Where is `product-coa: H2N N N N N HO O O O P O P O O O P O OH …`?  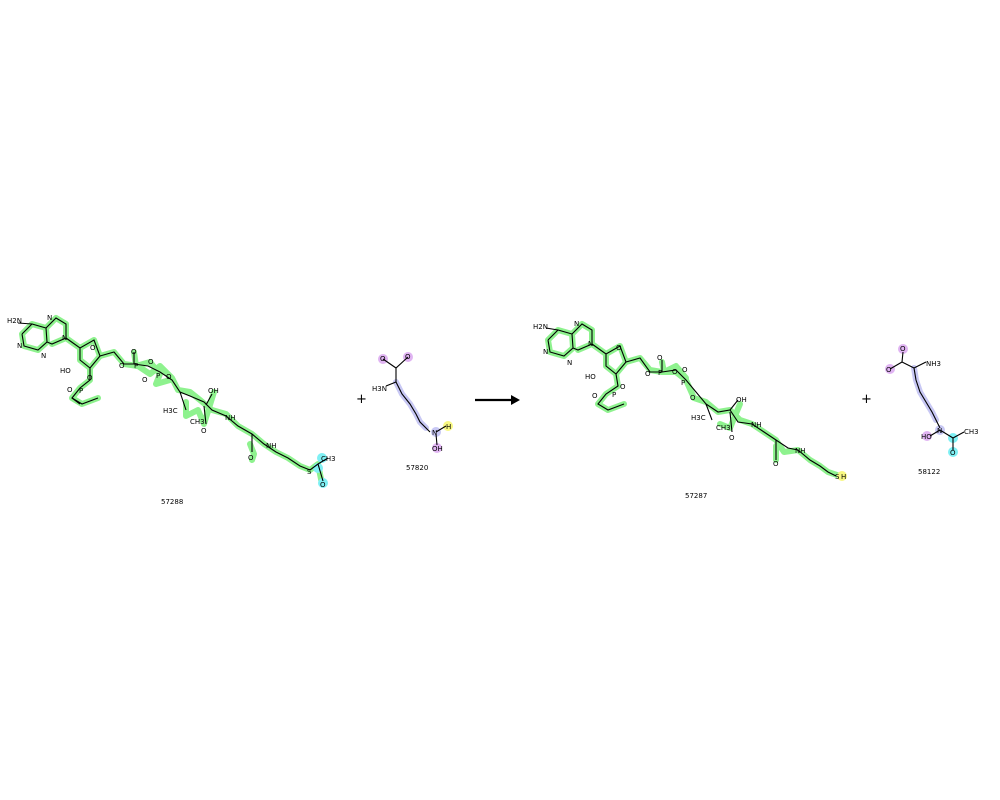
product-coa: H2N N N N N HO O O O P O P O O O P O OH … is located at coordinates (690, 410).